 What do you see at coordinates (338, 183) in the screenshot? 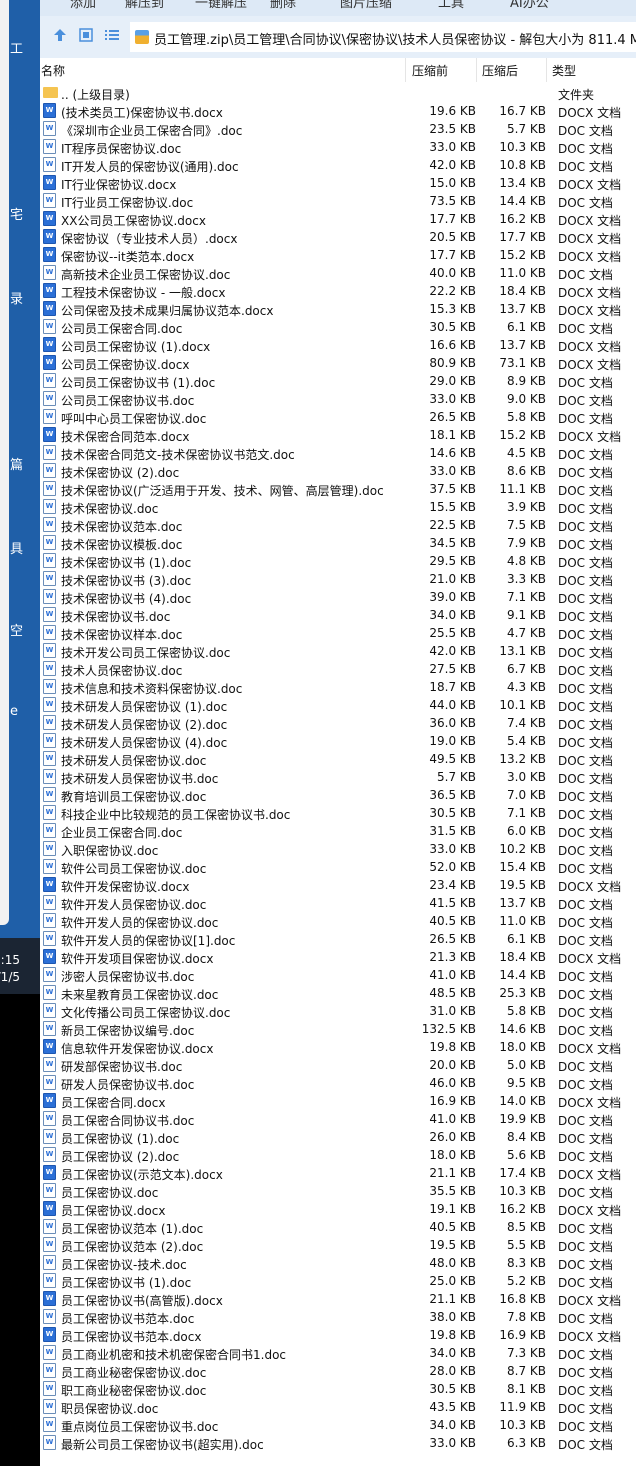
I see `file-row: W IT行业保密协议.docx 15.0 KB 13.4 KB DOCX 文档` at bounding box center [338, 183].